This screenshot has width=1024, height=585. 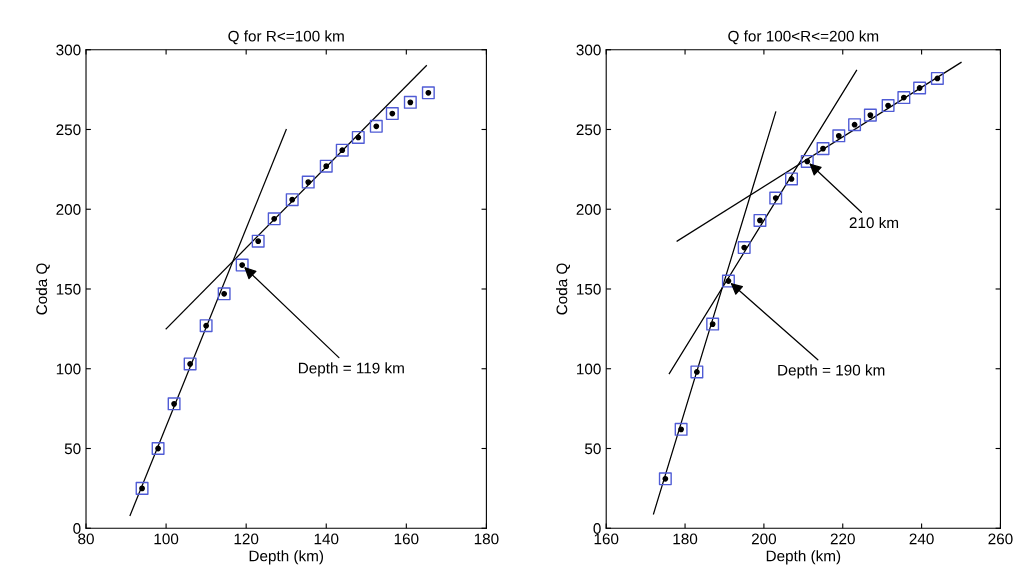 I want to click on x-tick-label: 240, so click(x=921, y=539).